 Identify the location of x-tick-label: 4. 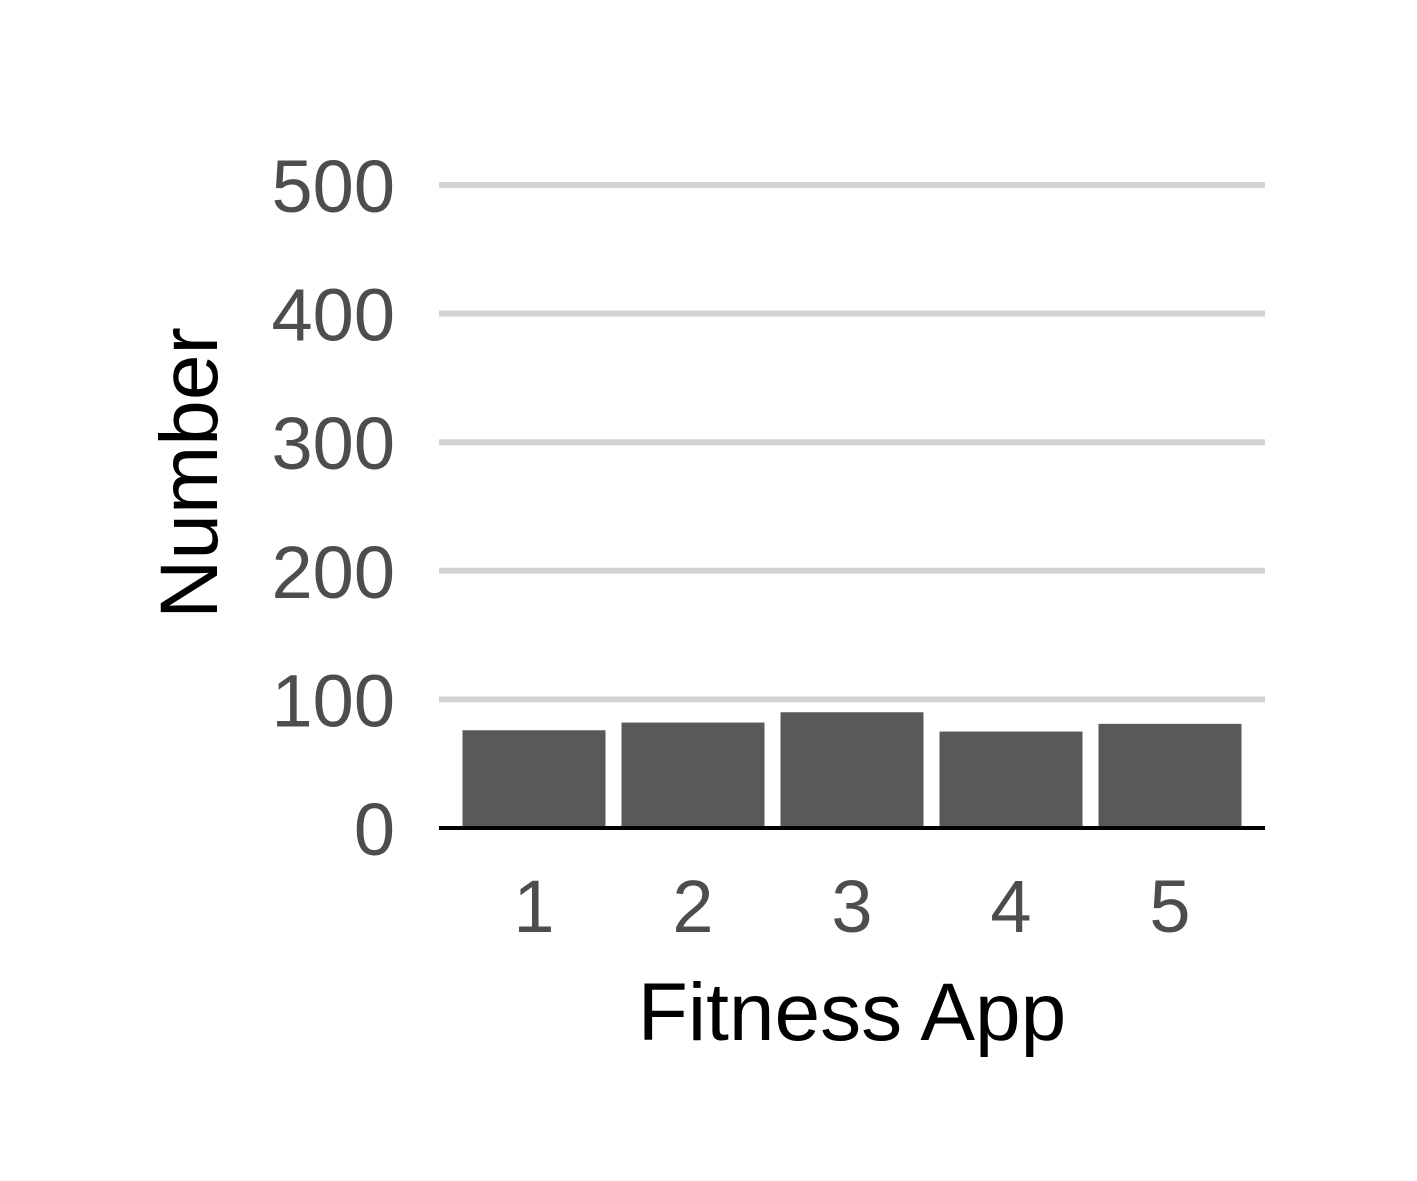
(1010, 906).